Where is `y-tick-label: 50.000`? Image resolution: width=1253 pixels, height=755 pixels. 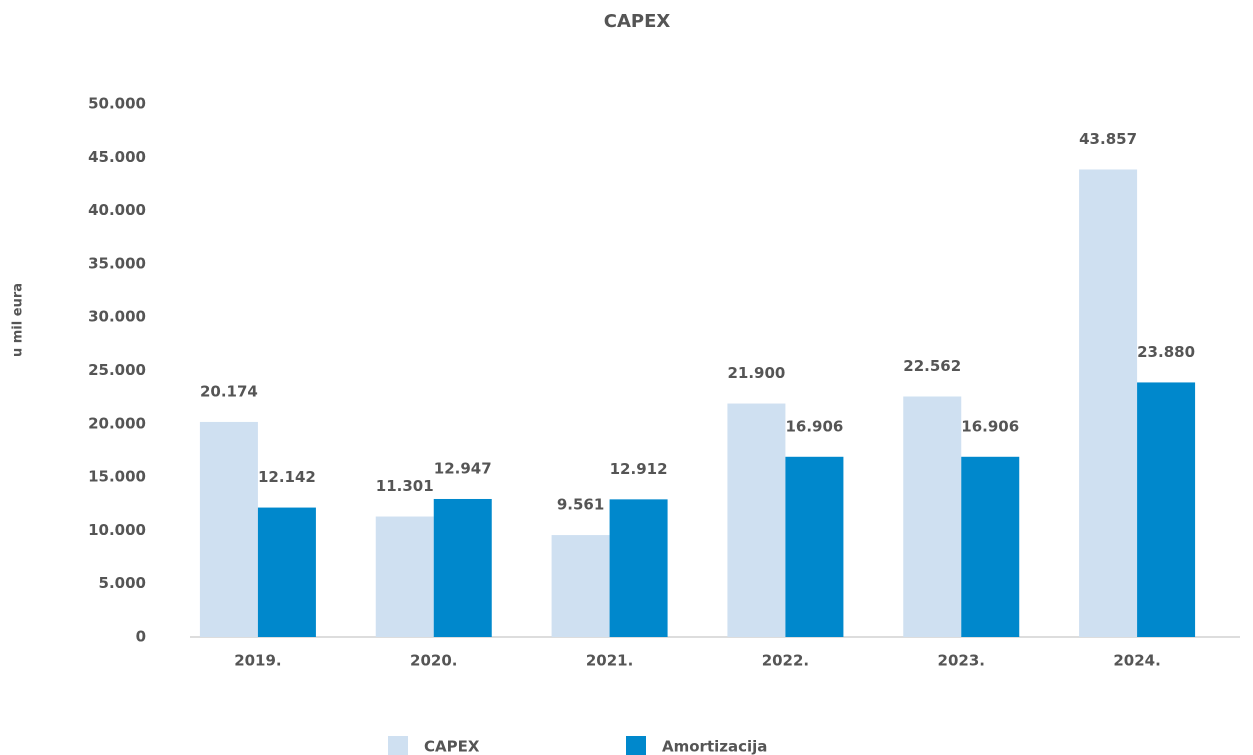
y-tick-label: 50.000 is located at coordinates (117, 104).